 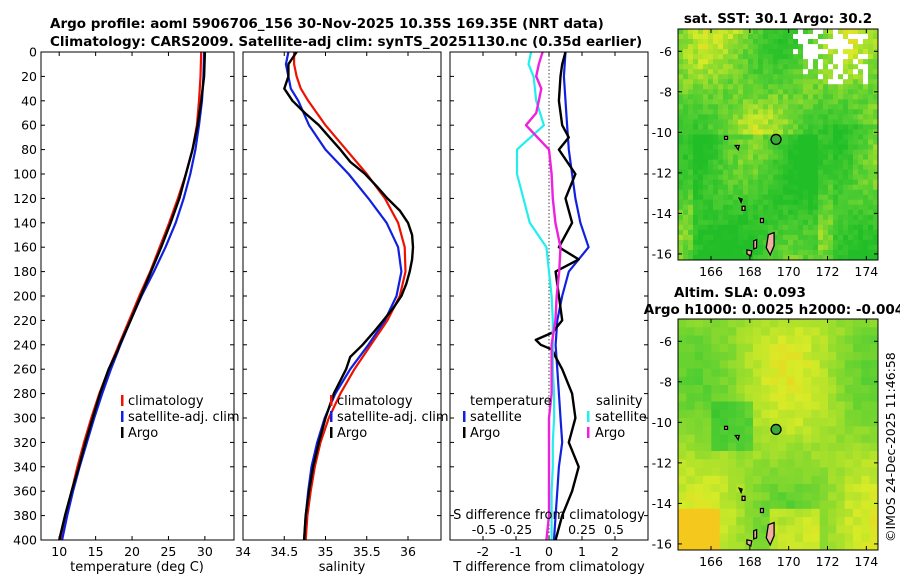 I want to click on y-tick-label: 220, so click(x=25, y=320).